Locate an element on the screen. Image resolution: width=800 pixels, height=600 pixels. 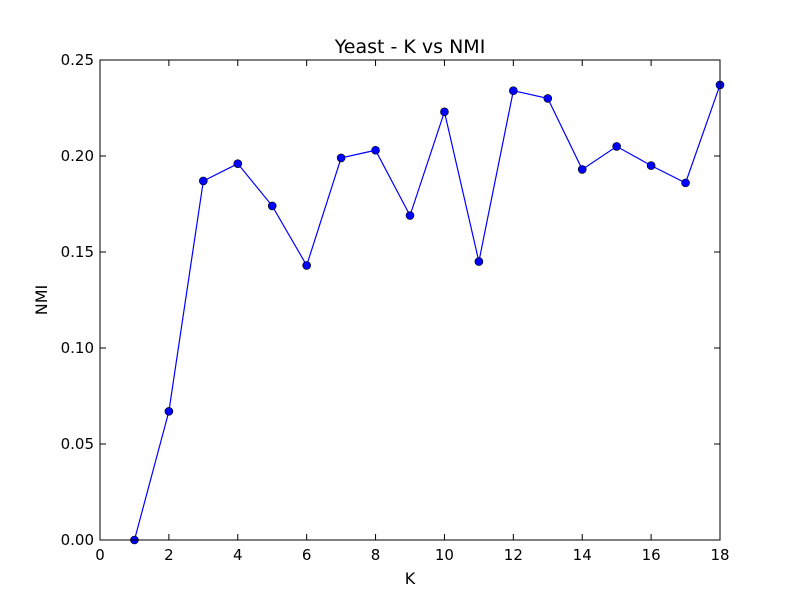
x-tick-label: 0 is located at coordinates (100, 555).